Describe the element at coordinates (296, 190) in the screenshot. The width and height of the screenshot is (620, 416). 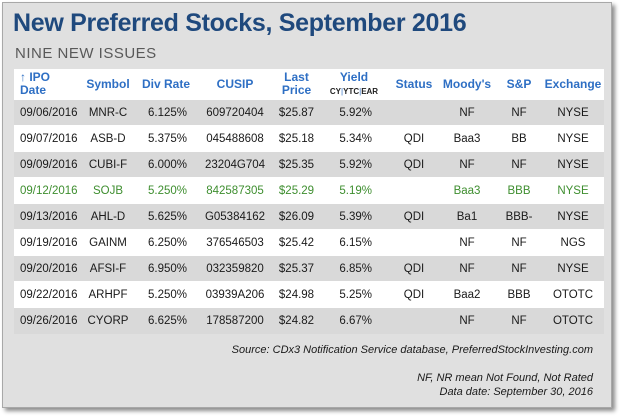
I see `last-price-cell: $25.29` at that location.